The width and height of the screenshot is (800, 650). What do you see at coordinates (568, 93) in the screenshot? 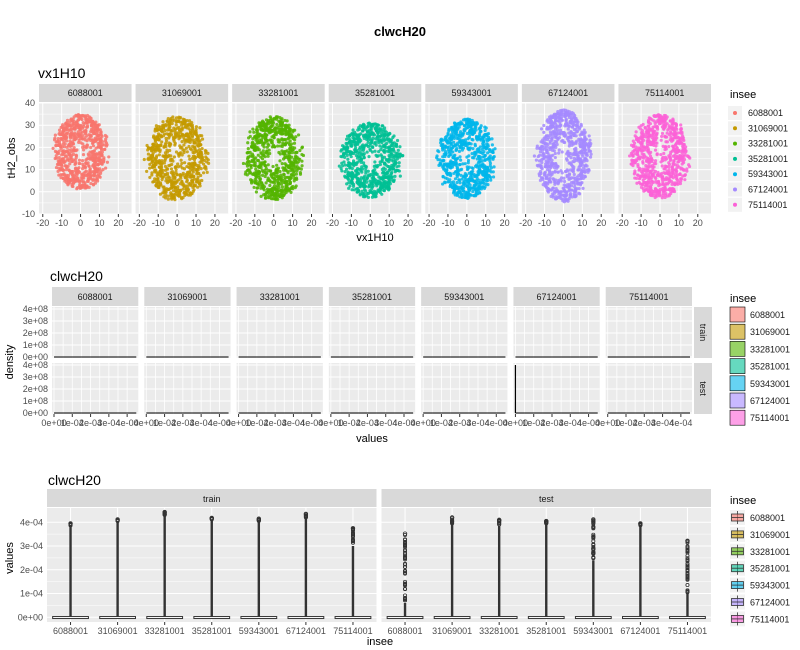
I see `scatter-strip` at bounding box center [568, 93].